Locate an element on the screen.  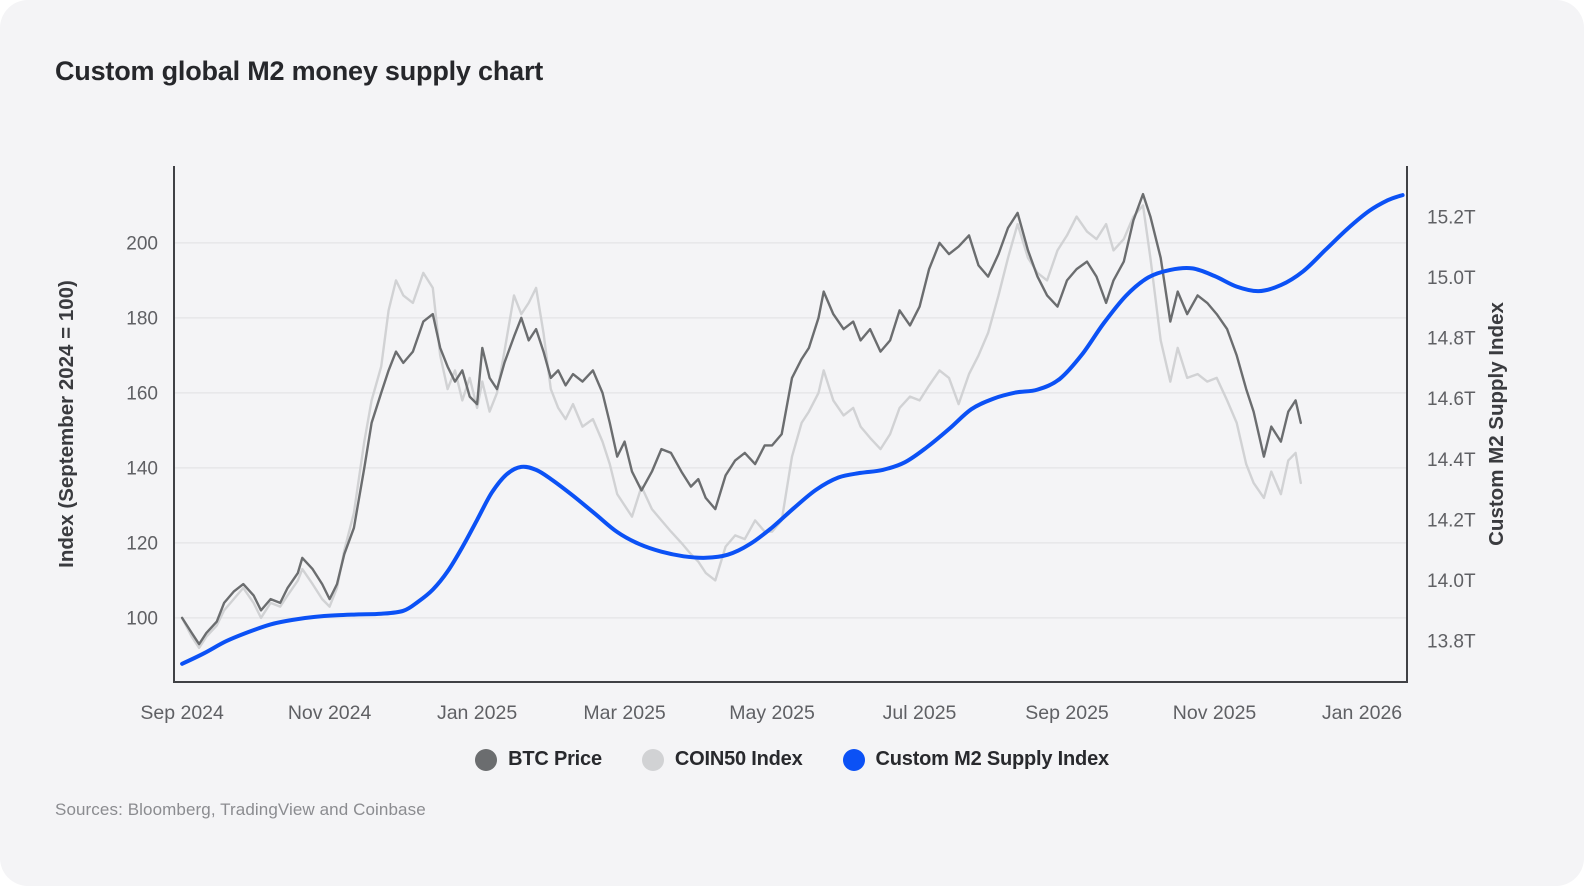
right-axis-tick-label: 15.2T is located at coordinates (1451, 217).